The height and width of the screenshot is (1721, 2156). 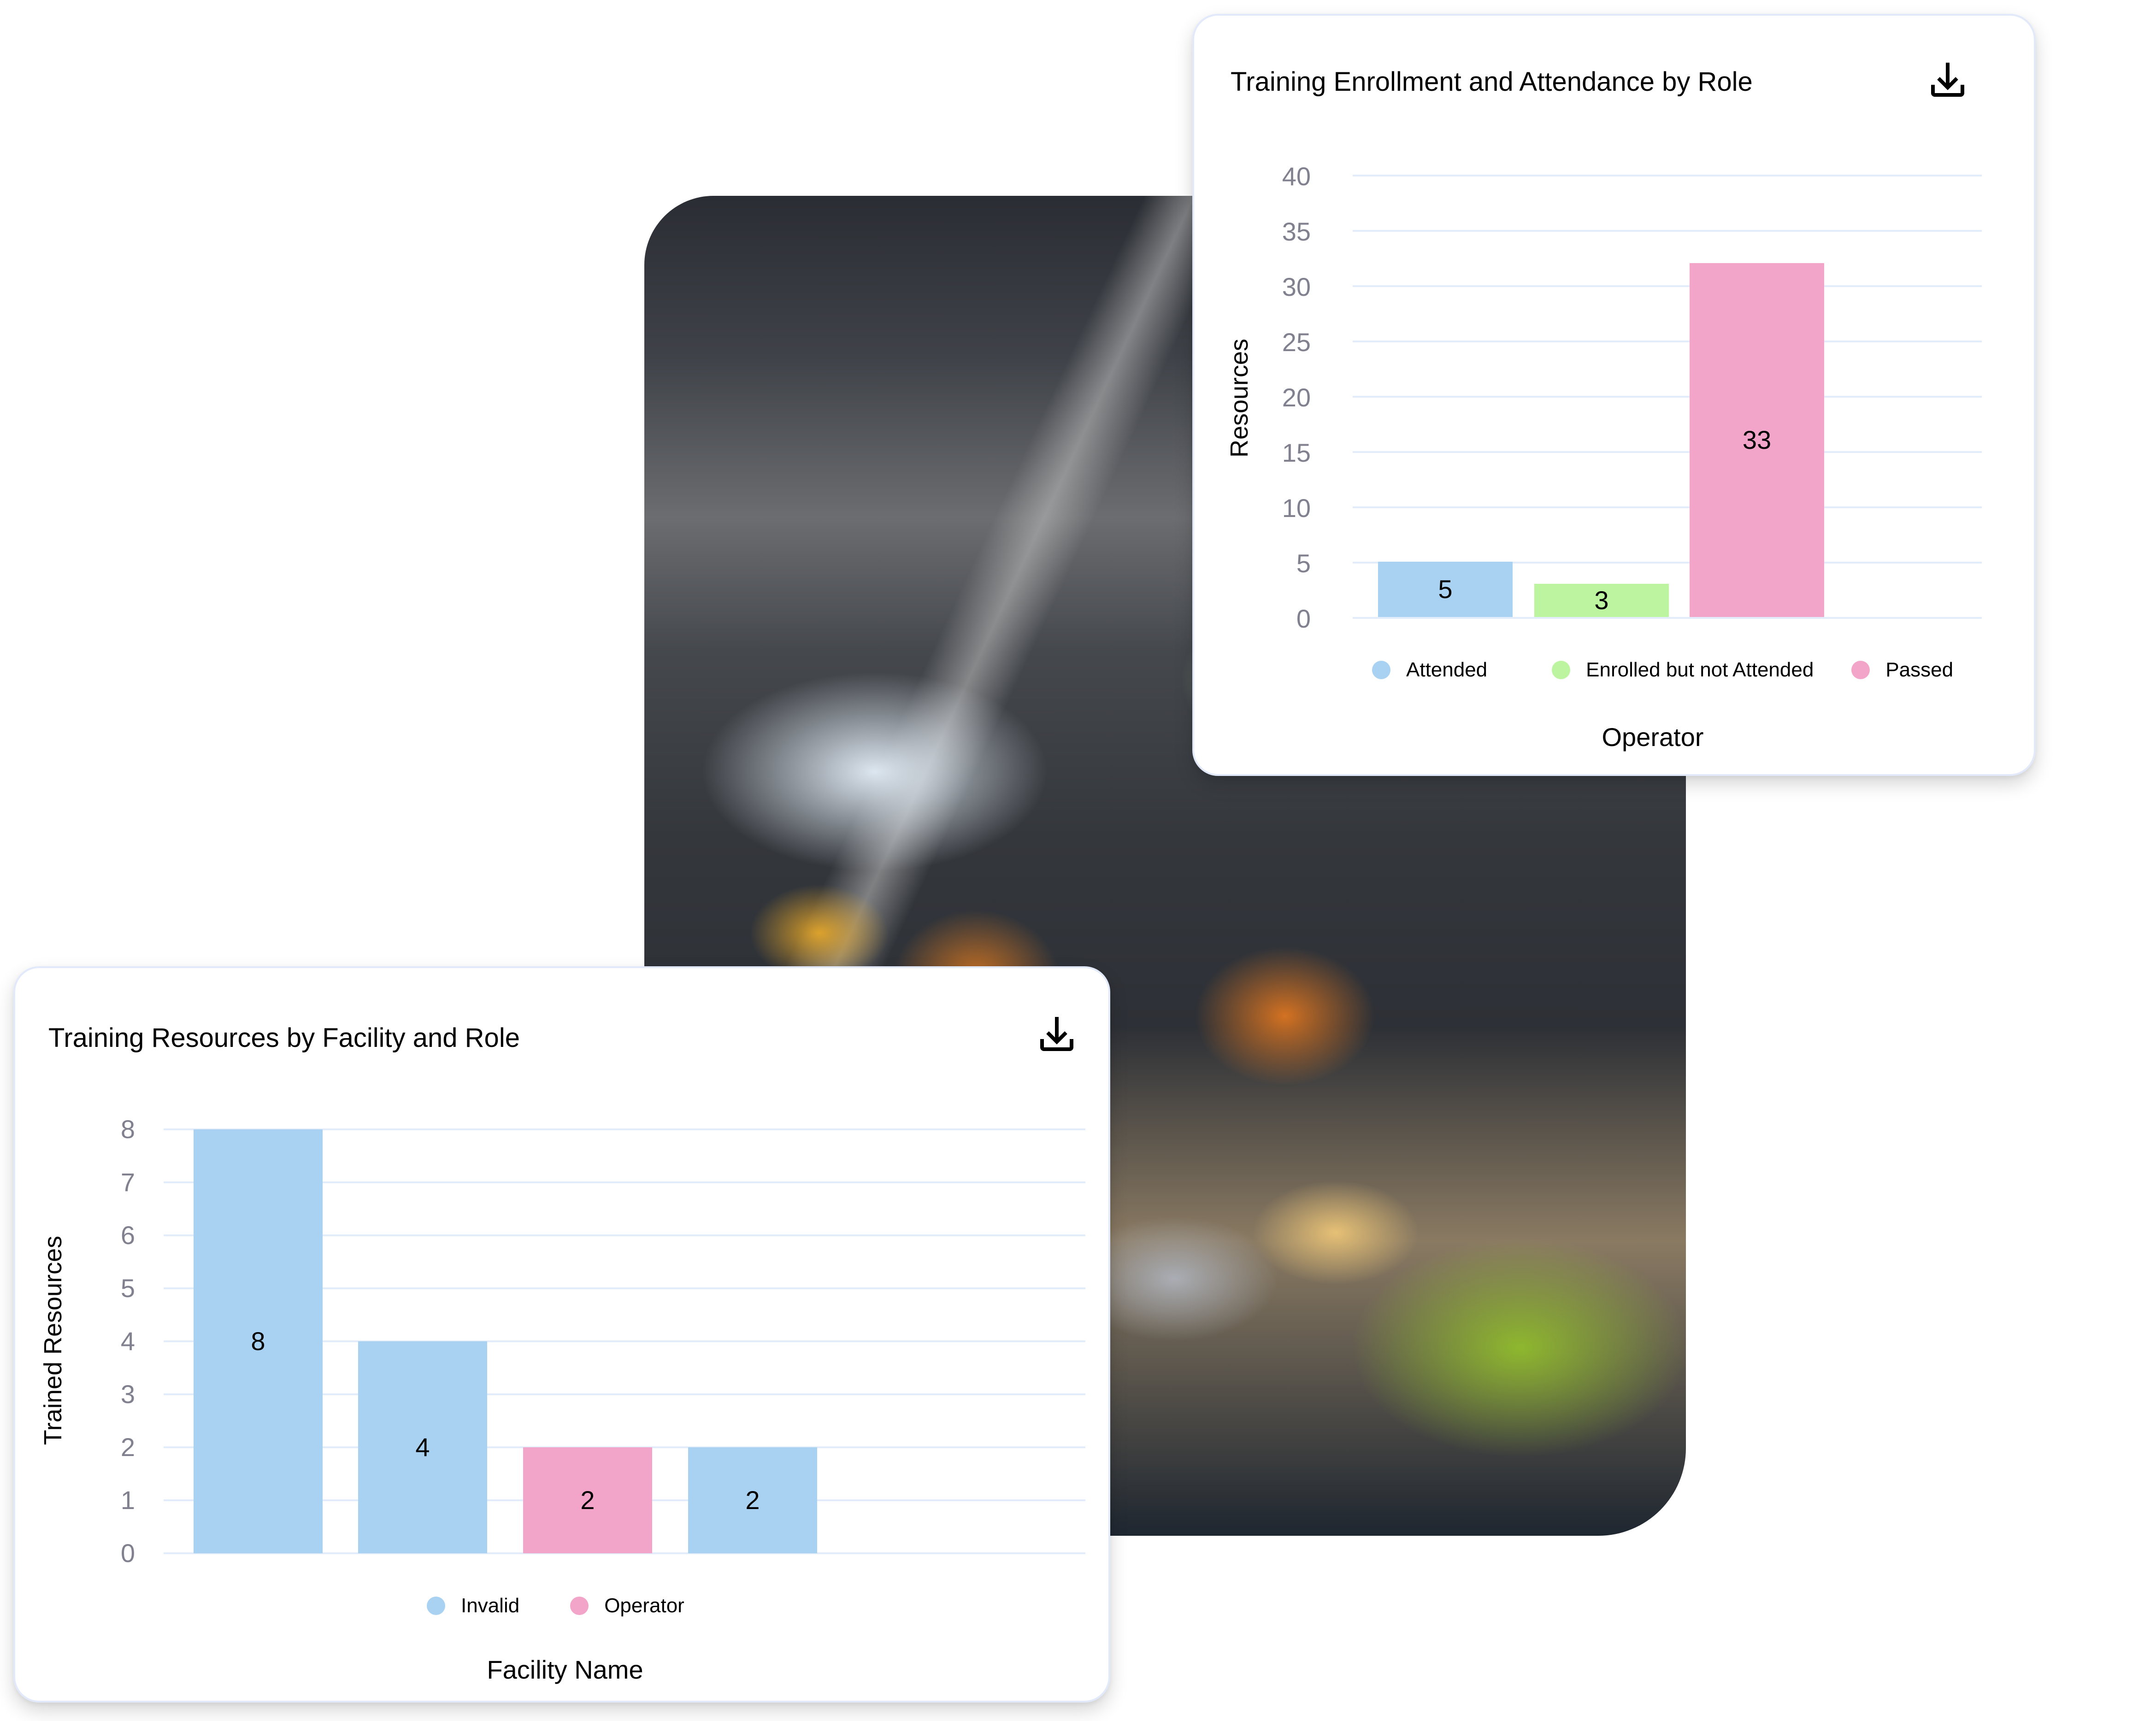 What do you see at coordinates (127, 1448) in the screenshot?
I see `y-tick: 2` at bounding box center [127, 1448].